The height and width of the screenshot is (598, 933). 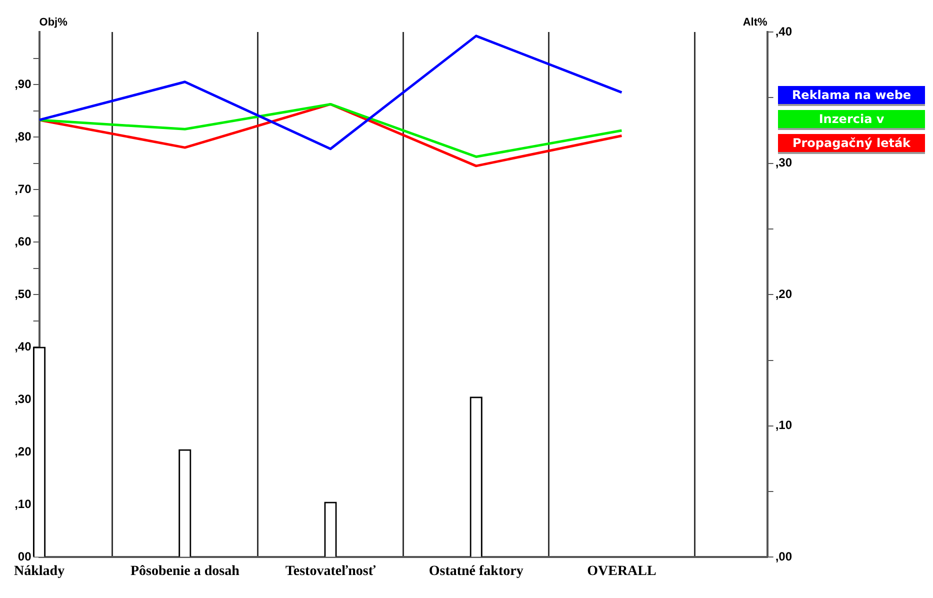 I want to click on y2-tick-label: ,10, so click(x=783, y=425).